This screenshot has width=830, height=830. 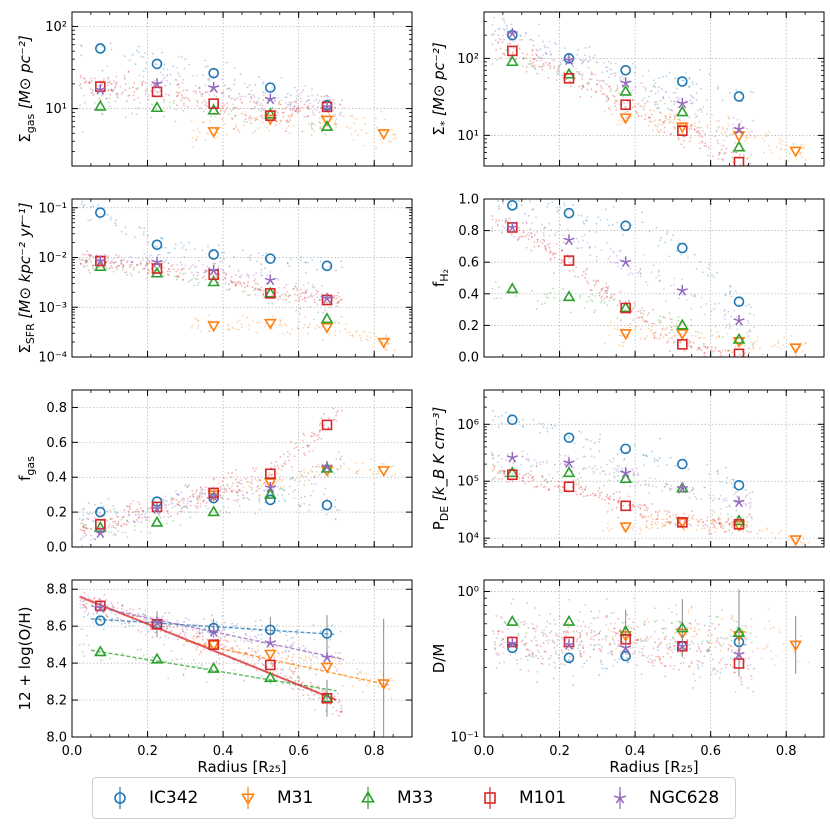 What do you see at coordinates (213, 73) in the screenshot?
I see `marker-ic342` at bounding box center [213, 73].